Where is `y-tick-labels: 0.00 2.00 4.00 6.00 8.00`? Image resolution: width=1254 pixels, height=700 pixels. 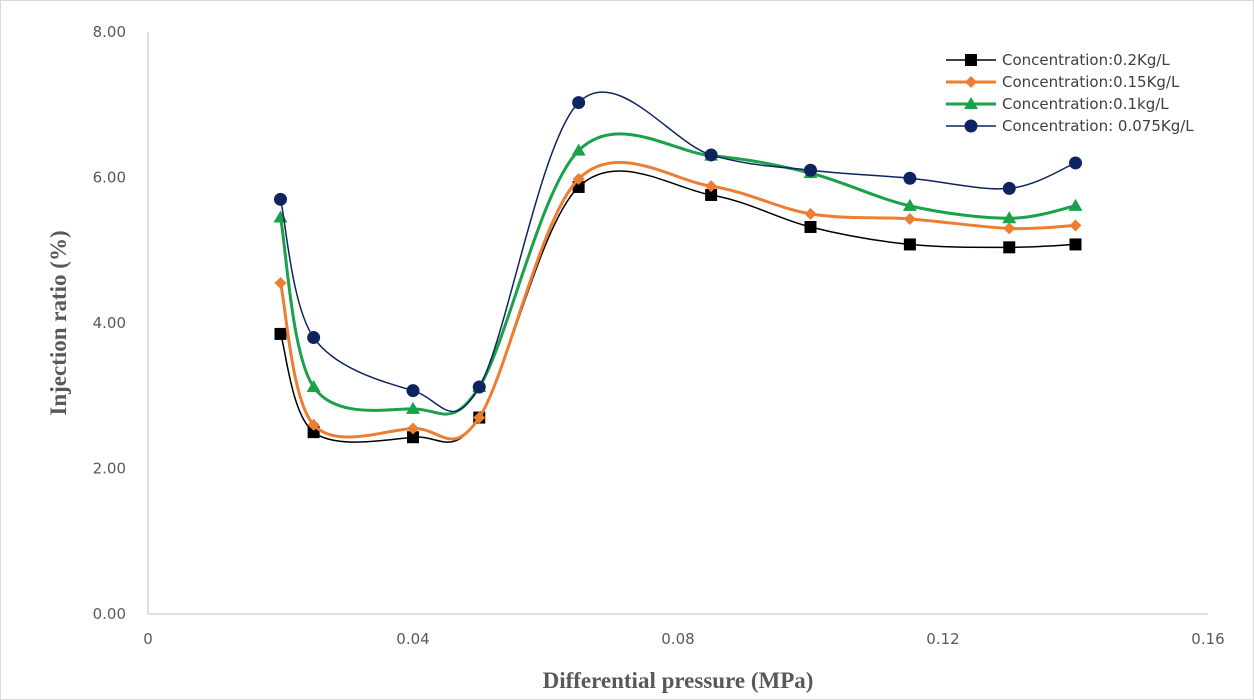
y-tick-labels: 0.00 2.00 4.00 6.00 8.00 is located at coordinates (109, 323).